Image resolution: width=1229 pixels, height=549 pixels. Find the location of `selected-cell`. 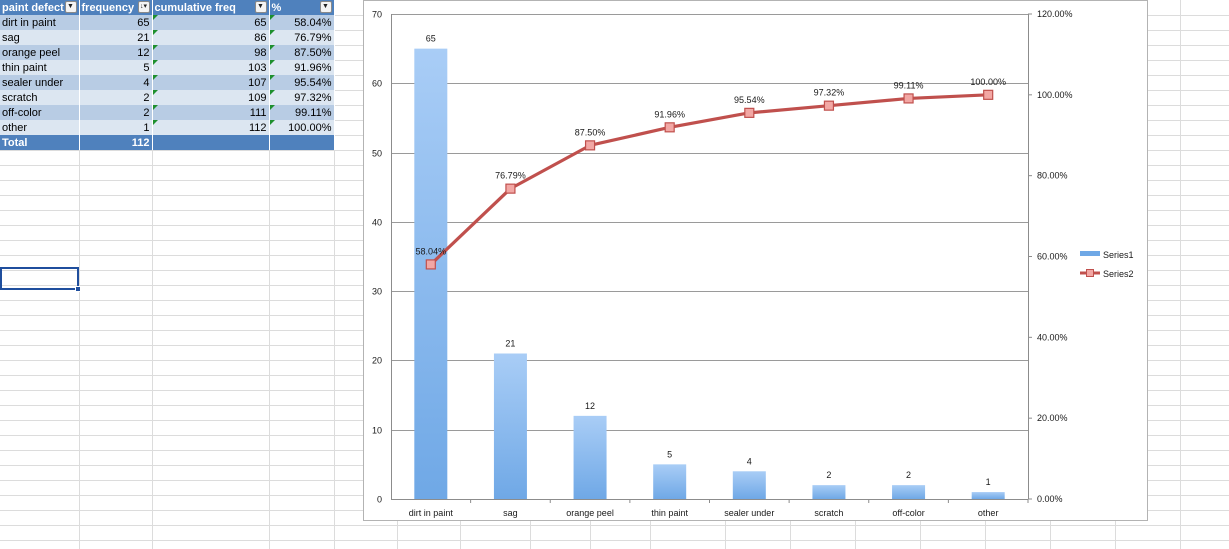

selected-cell is located at coordinates (39, 278).